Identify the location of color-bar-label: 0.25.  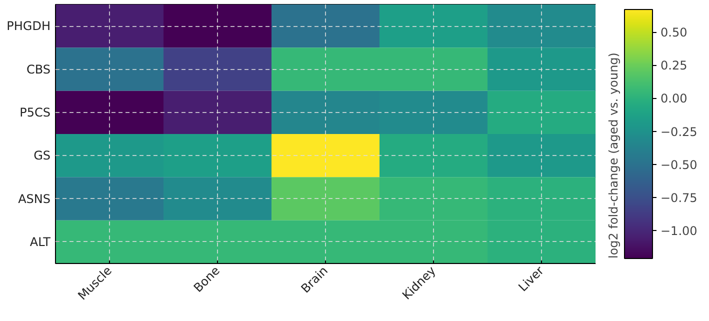
(674, 65).